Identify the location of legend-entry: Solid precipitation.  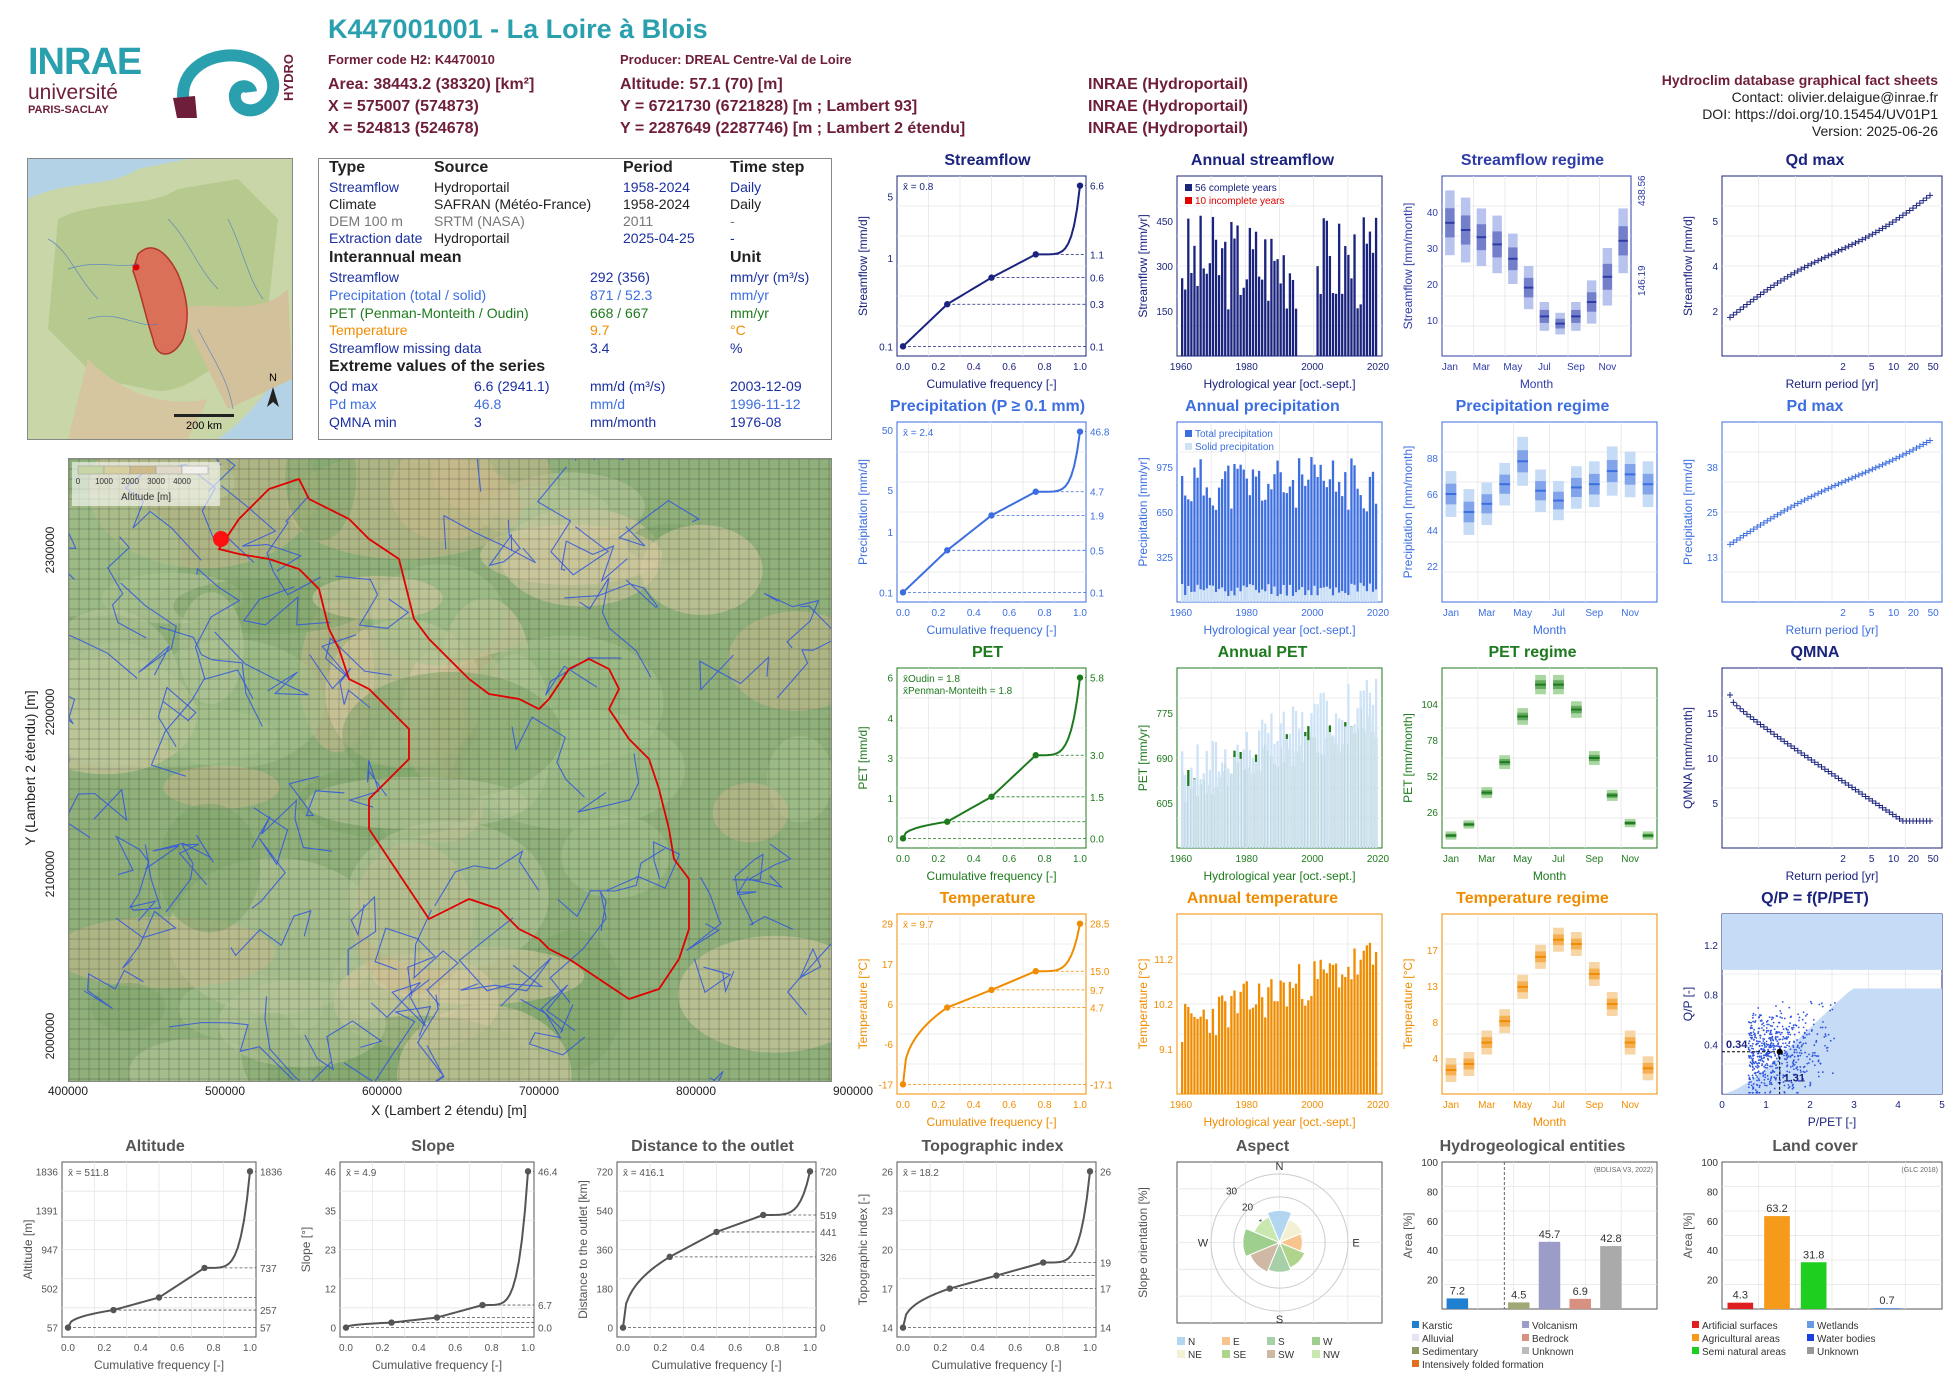
(1234, 447).